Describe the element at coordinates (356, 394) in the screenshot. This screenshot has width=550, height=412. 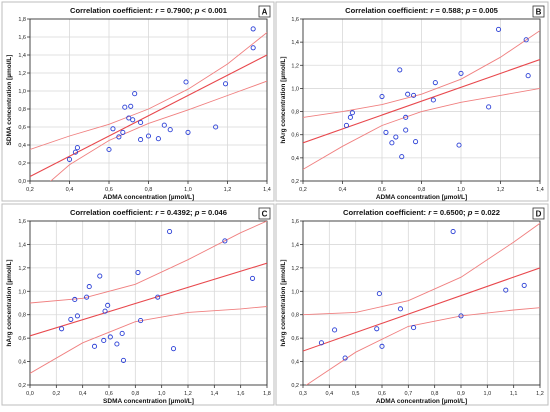
I see `x-tick-label: 0,5` at that location.